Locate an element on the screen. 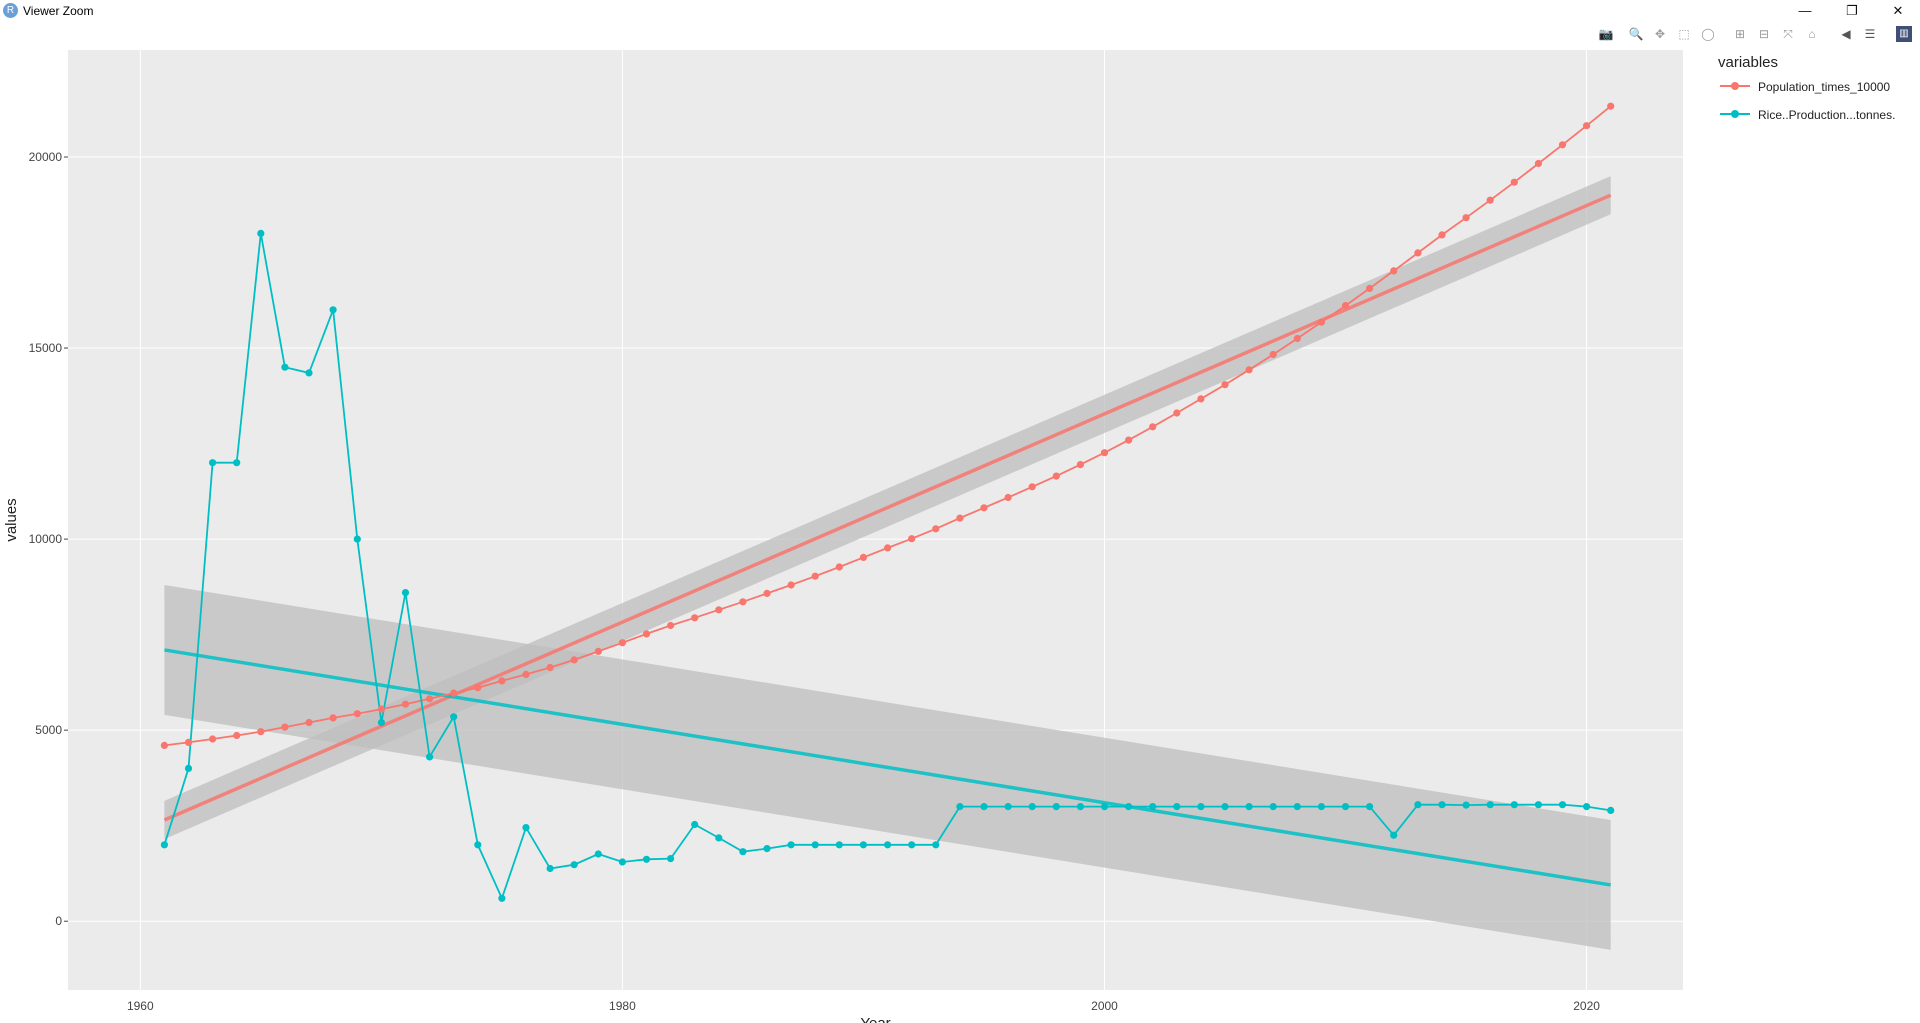 The image size is (1920, 1023). x-tick-label: 1960 is located at coordinates (140, 1006).